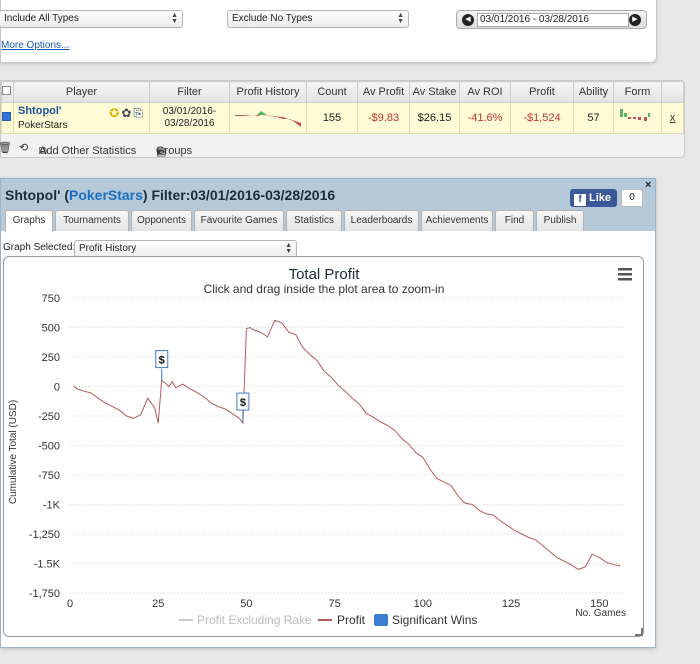 The image size is (700, 664). Describe the element at coordinates (43, 125) in the screenshot. I see `player-site: PokerStars` at that location.